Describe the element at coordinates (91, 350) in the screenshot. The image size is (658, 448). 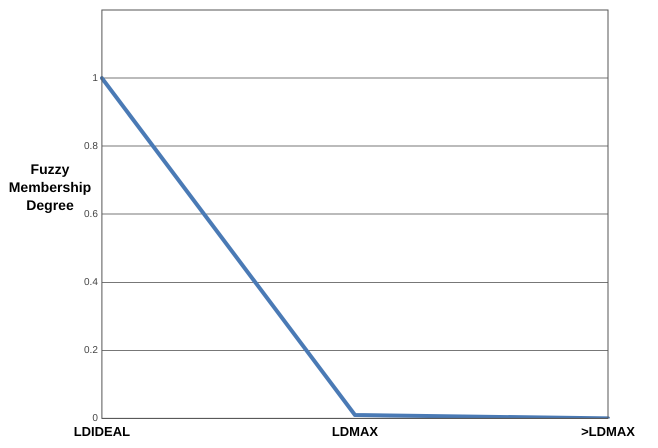
I see `y-tick-label: 0.2` at that location.